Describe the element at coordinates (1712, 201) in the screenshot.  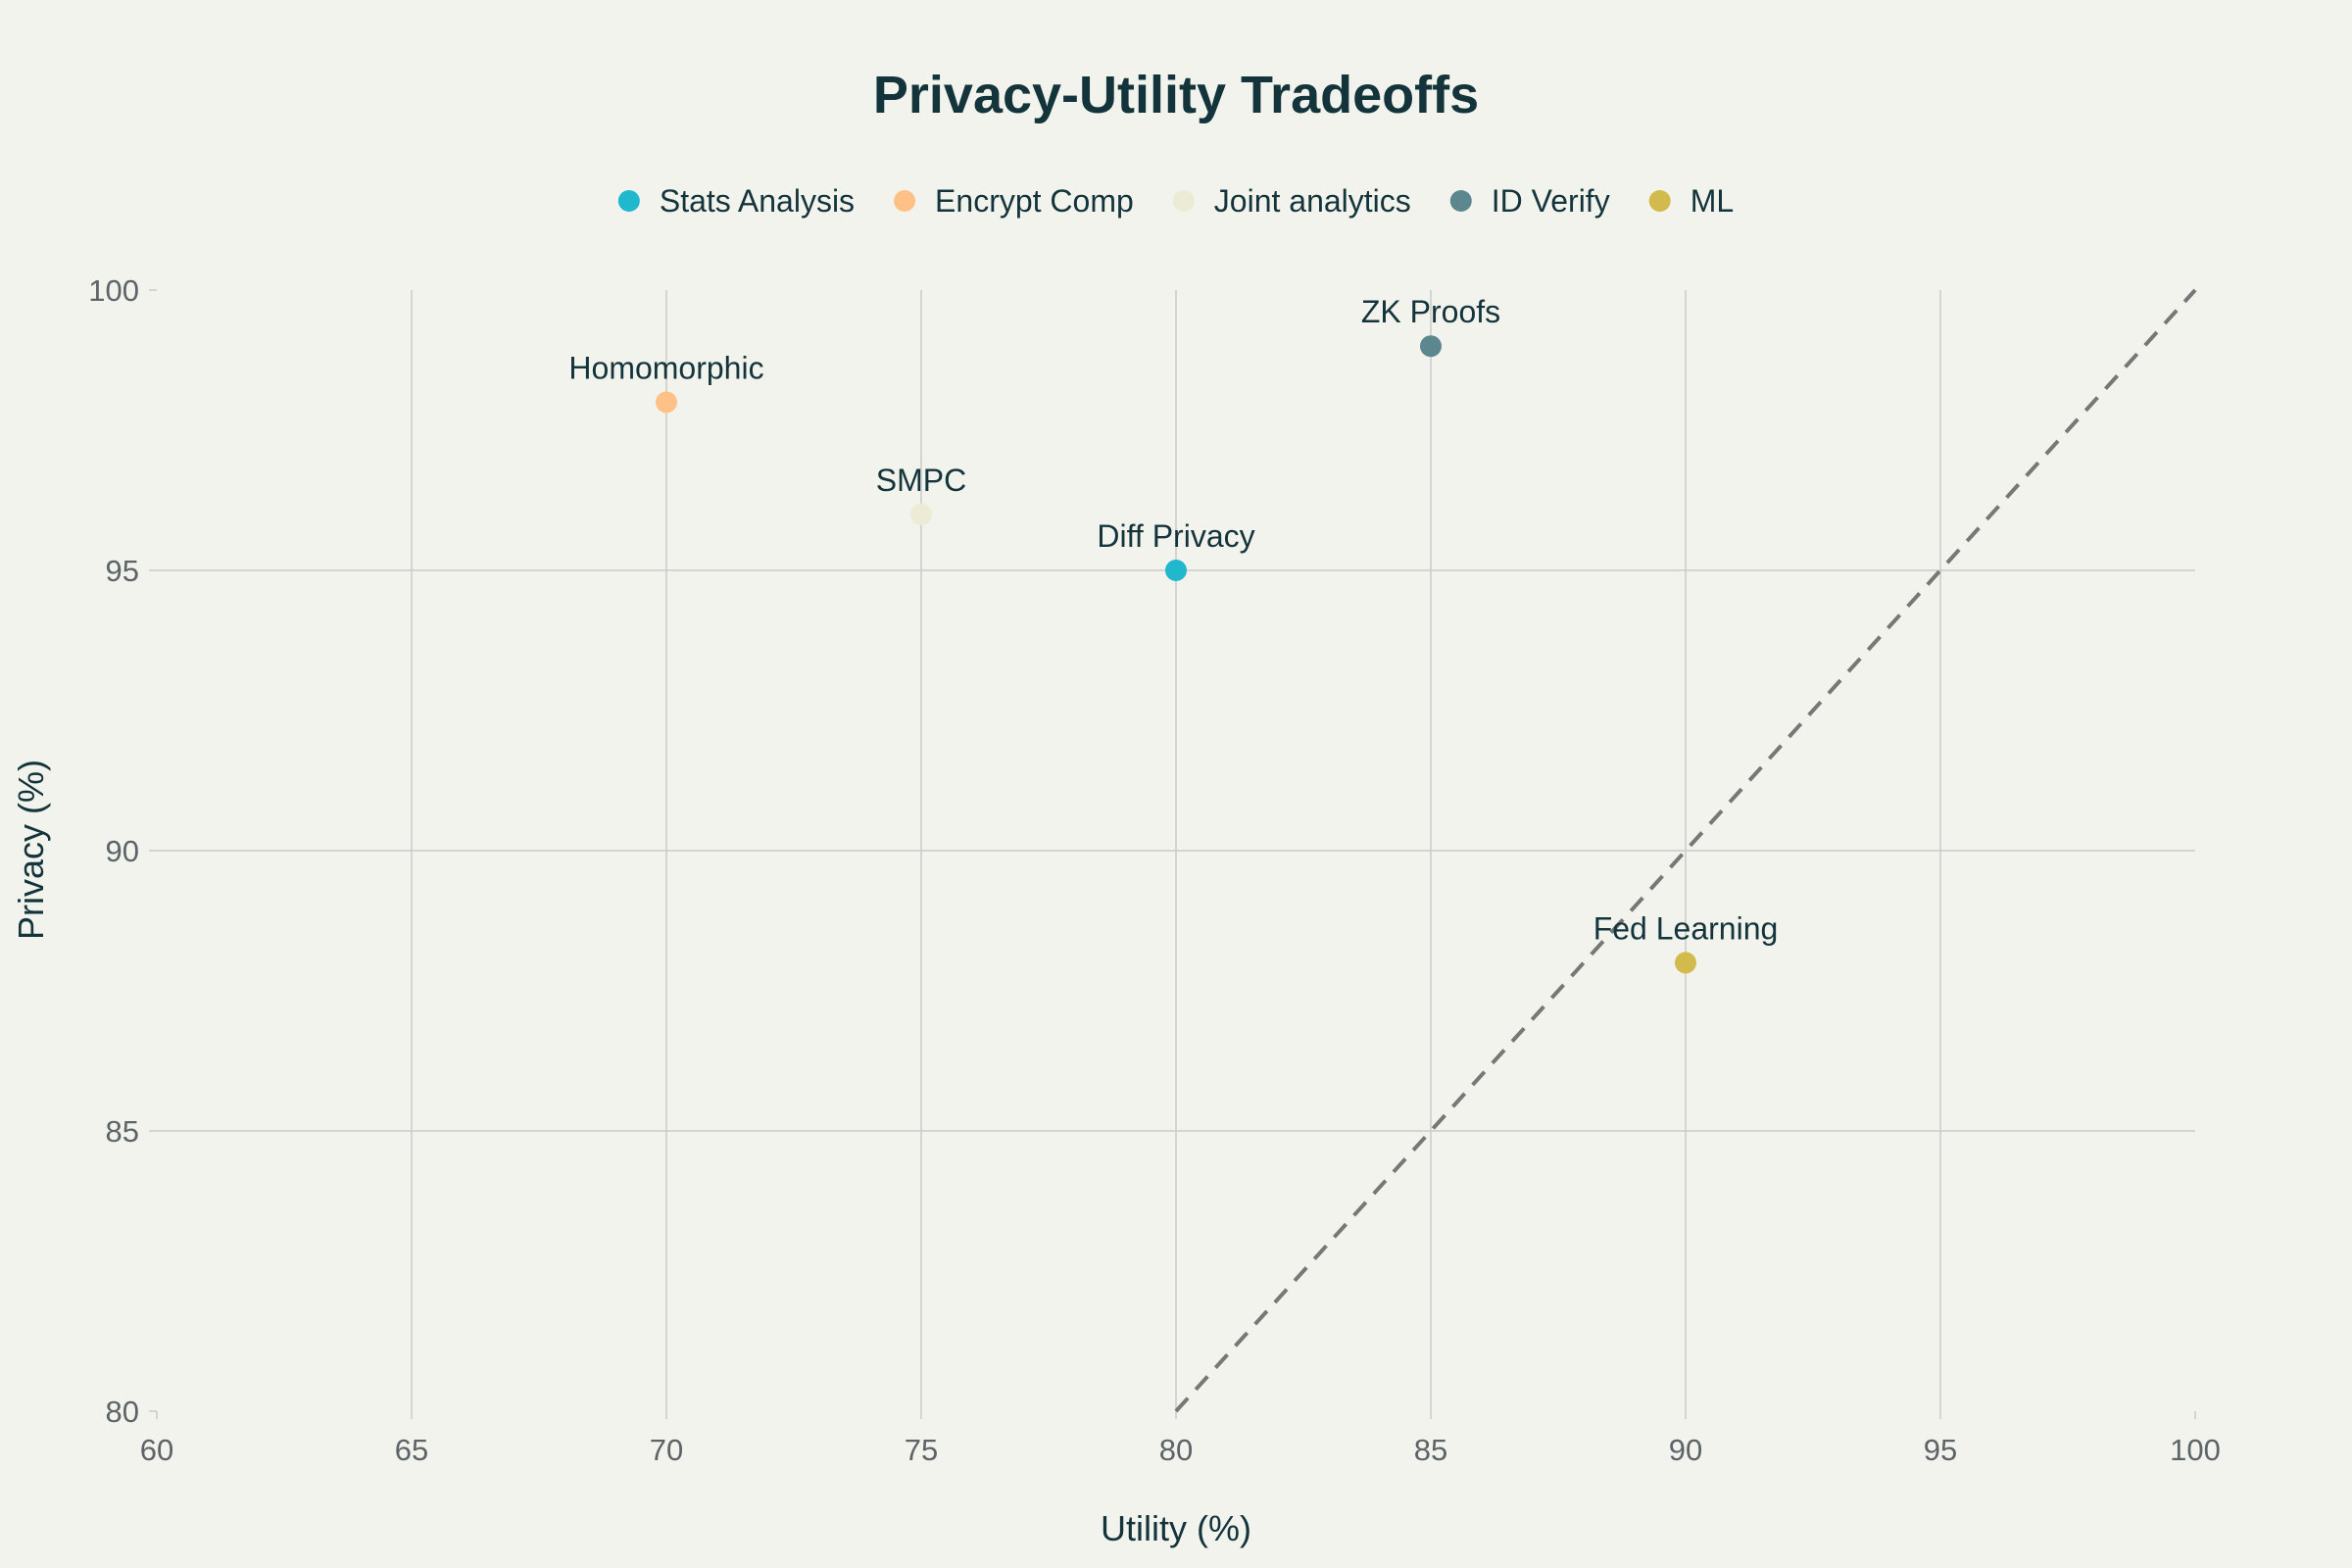
I see `legend-label: ML` at that location.